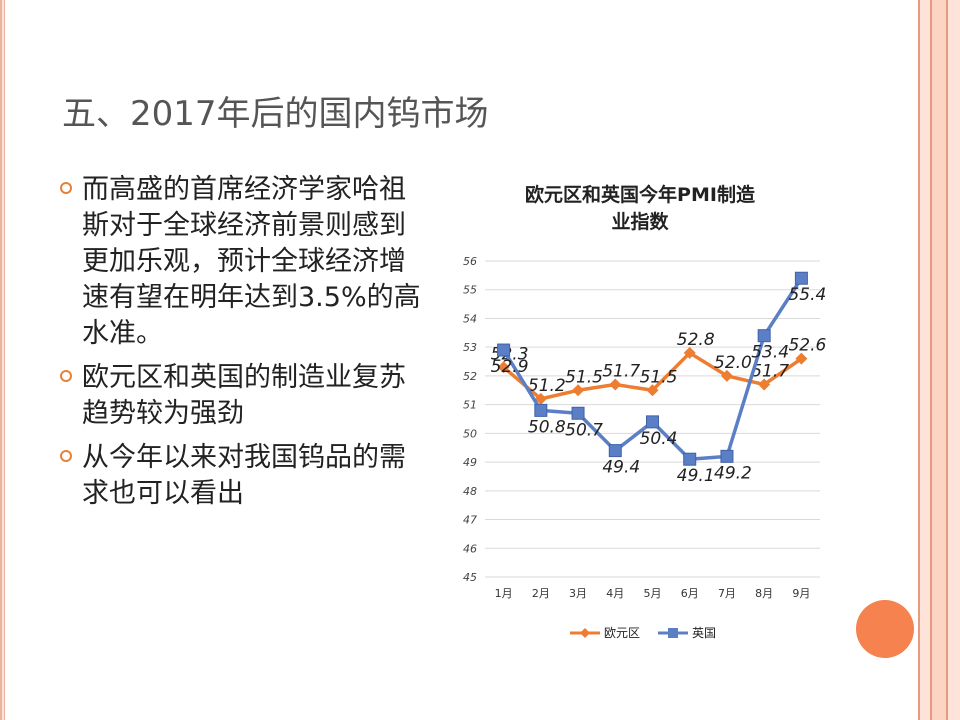  Describe the element at coordinates (640, 194) in the screenshot. I see `chart-title-line: 欧元区和英国今年PMI制造` at that location.